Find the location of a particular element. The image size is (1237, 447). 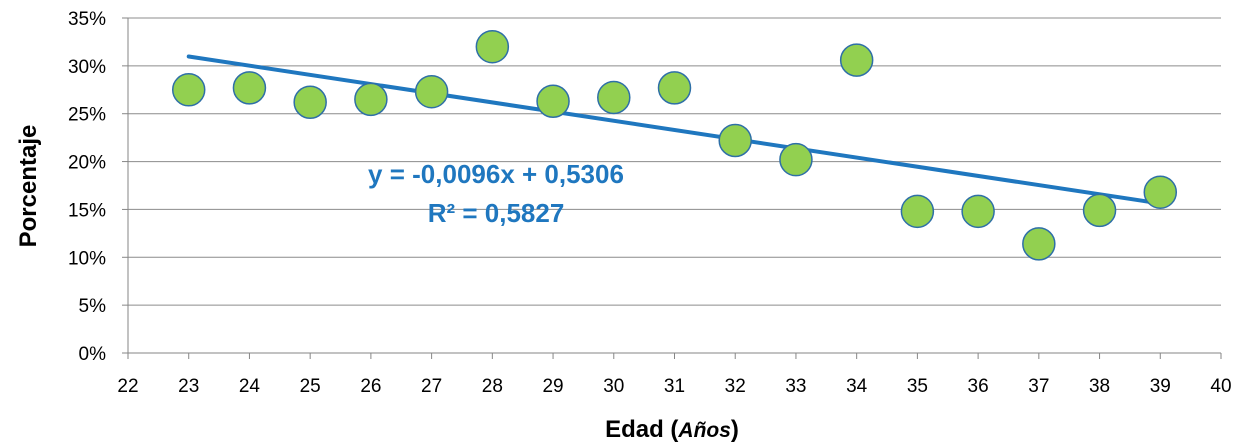

y-tick-label: 15% is located at coordinates (87, 210).